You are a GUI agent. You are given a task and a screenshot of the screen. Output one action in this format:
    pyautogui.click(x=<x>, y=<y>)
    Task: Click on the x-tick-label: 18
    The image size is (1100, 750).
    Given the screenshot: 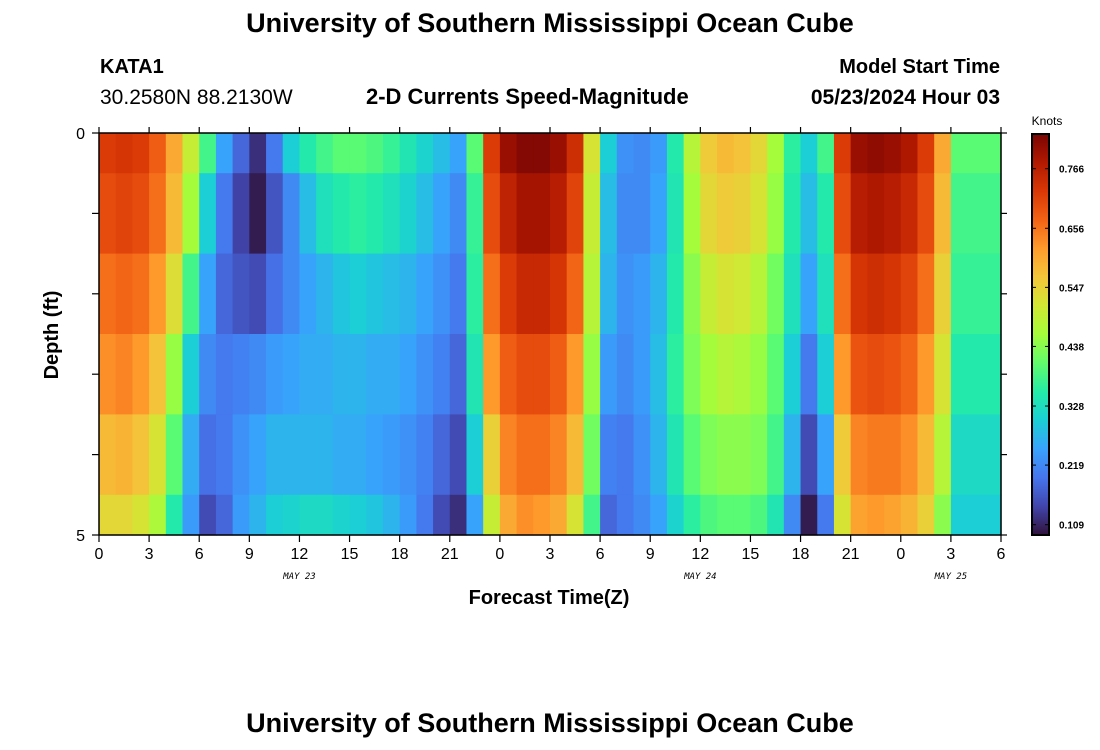 What is the action you would take?
    pyautogui.click(x=400, y=554)
    